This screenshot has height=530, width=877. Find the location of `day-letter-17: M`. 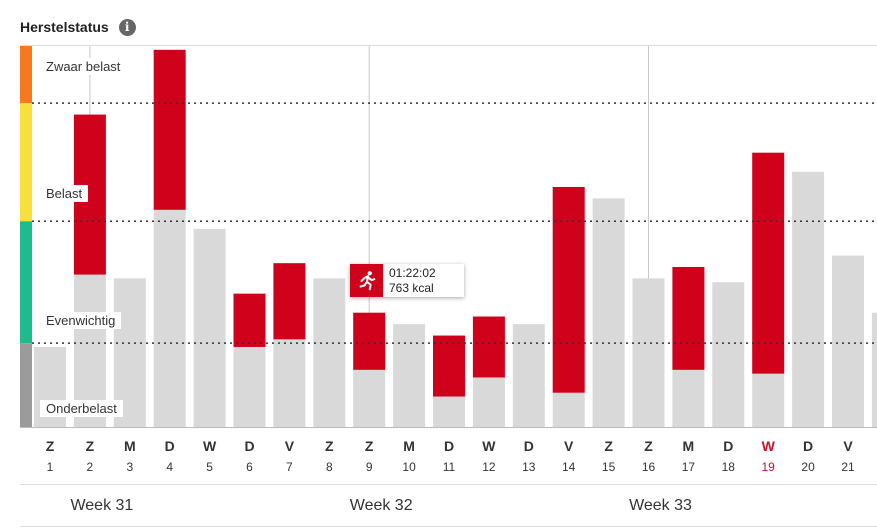

day-letter-17: M is located at coordinates (688, 446).